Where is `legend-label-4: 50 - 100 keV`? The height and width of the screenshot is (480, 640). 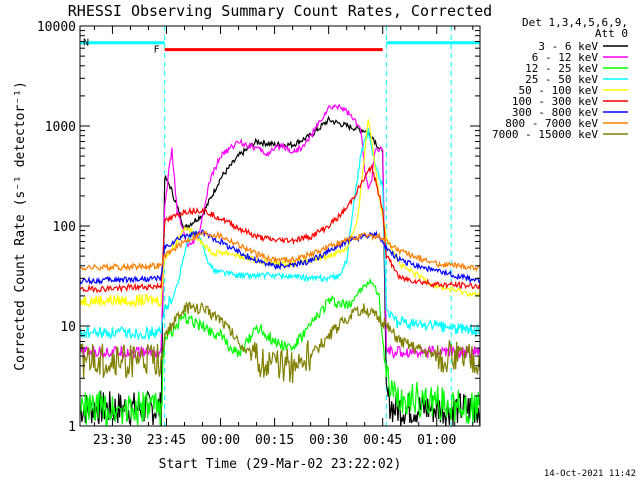
legend-label-4: 50 - 100 keV is located at coordinates (559, 90).